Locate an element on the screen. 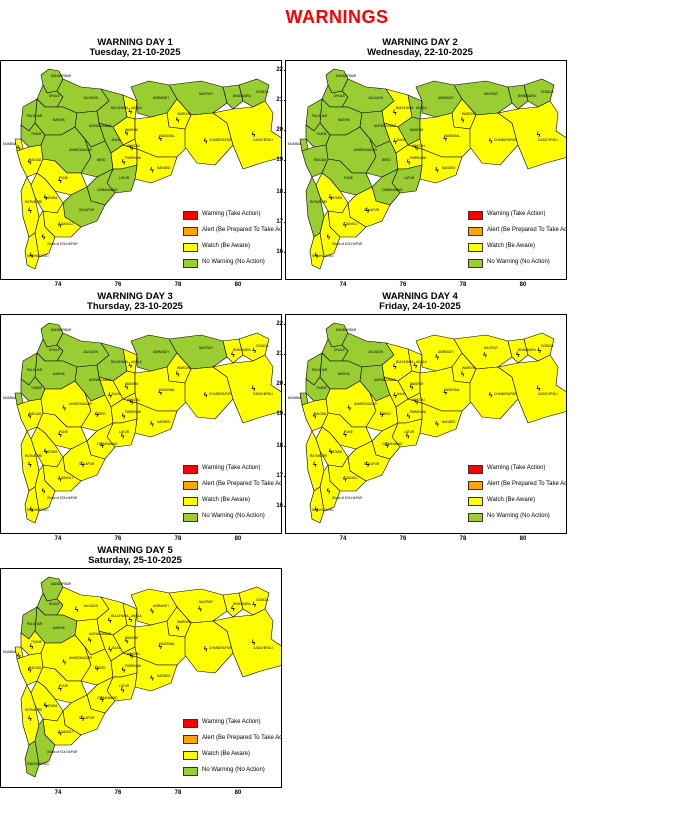 This screenshot has height=817, width=674. district-label-buldhana: BULDHANA is located at coordinates (405, 108).